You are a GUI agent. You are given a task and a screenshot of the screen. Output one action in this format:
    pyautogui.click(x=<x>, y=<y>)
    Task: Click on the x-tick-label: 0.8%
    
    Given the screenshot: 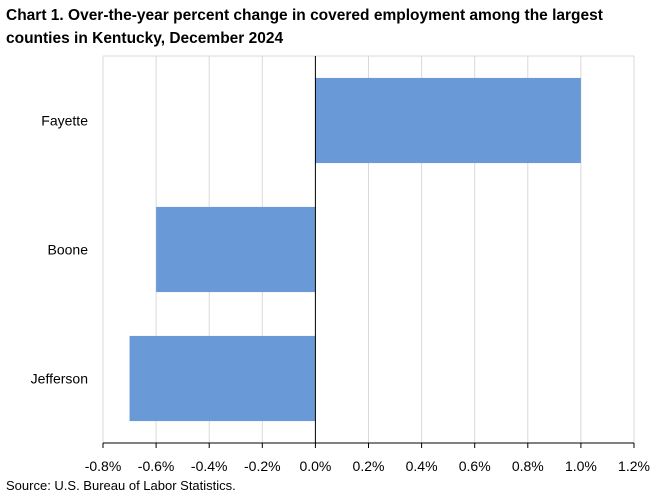 What is the action you would take?
    pyautogui.click(x=528, y=466)
    